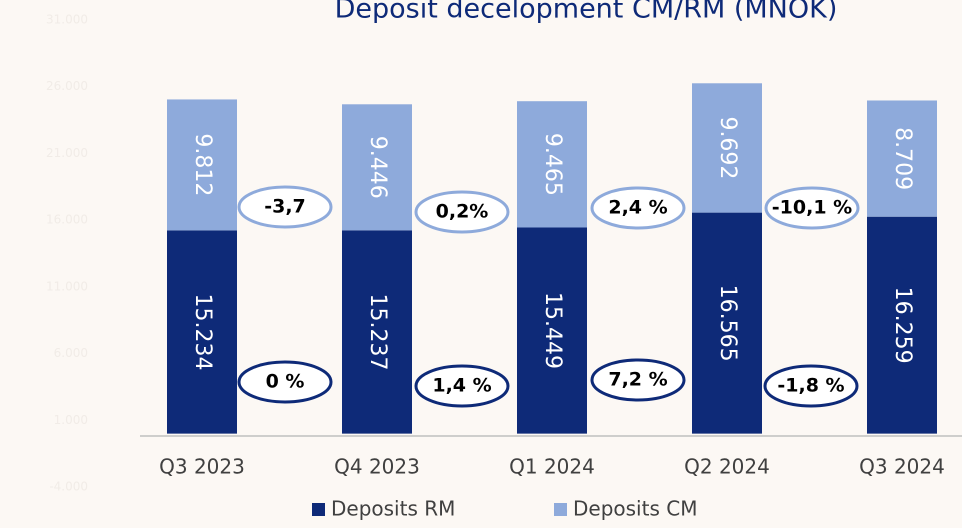  I want to click on data-label: 16.259, so click(902, 325).